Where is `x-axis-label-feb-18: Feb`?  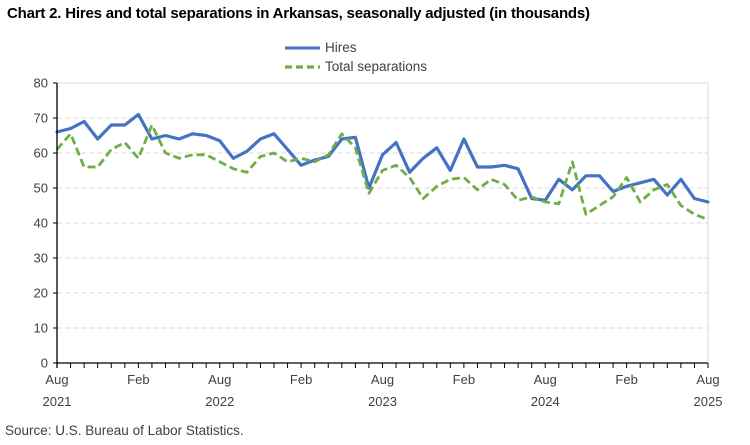 x-axis-label-feb-18: Feb is located at coordinates (301, 379).